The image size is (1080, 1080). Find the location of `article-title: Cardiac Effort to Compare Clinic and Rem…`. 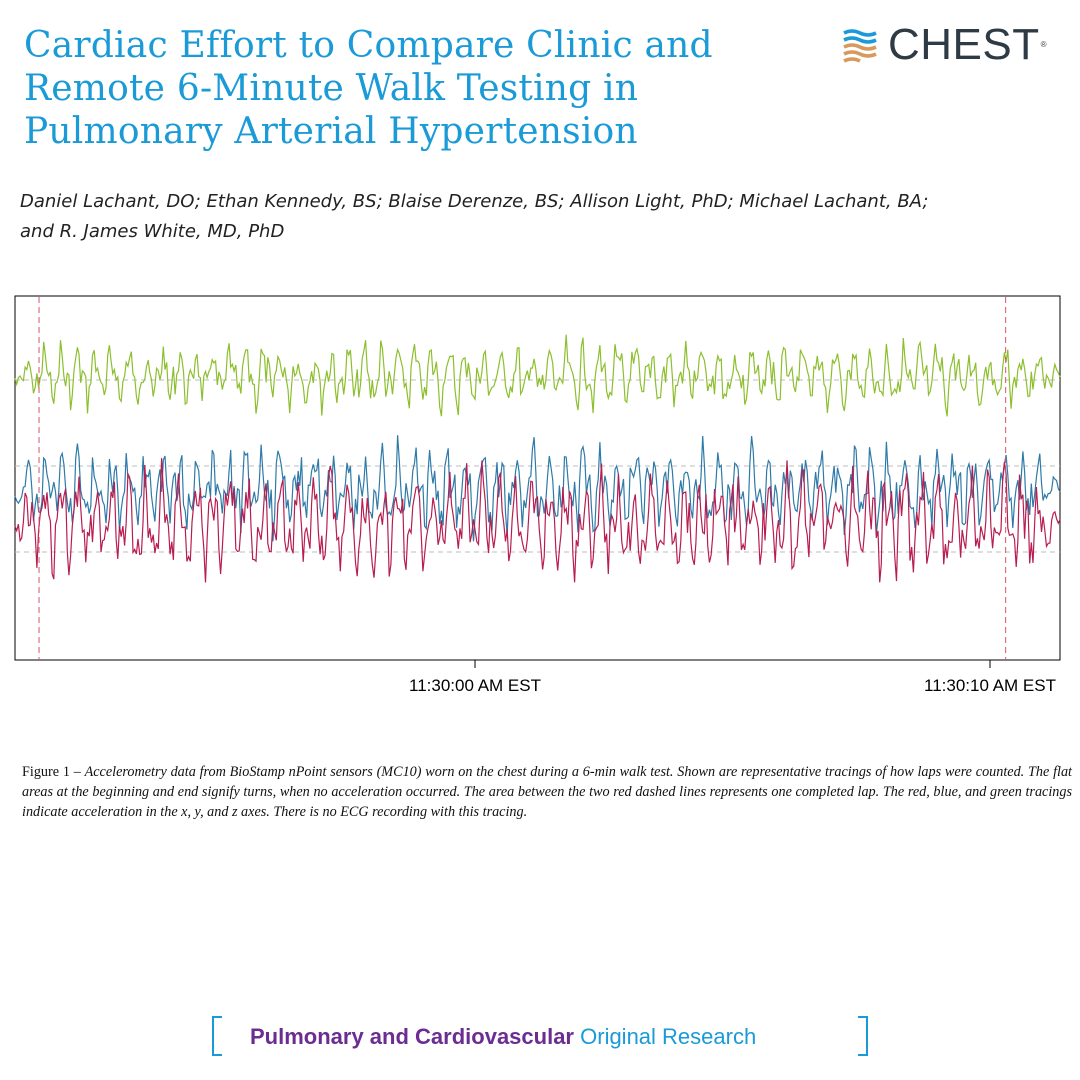

article-title: Cardiac Effort to Compare Clinic and Rem… is located at coordinates (414, 88).